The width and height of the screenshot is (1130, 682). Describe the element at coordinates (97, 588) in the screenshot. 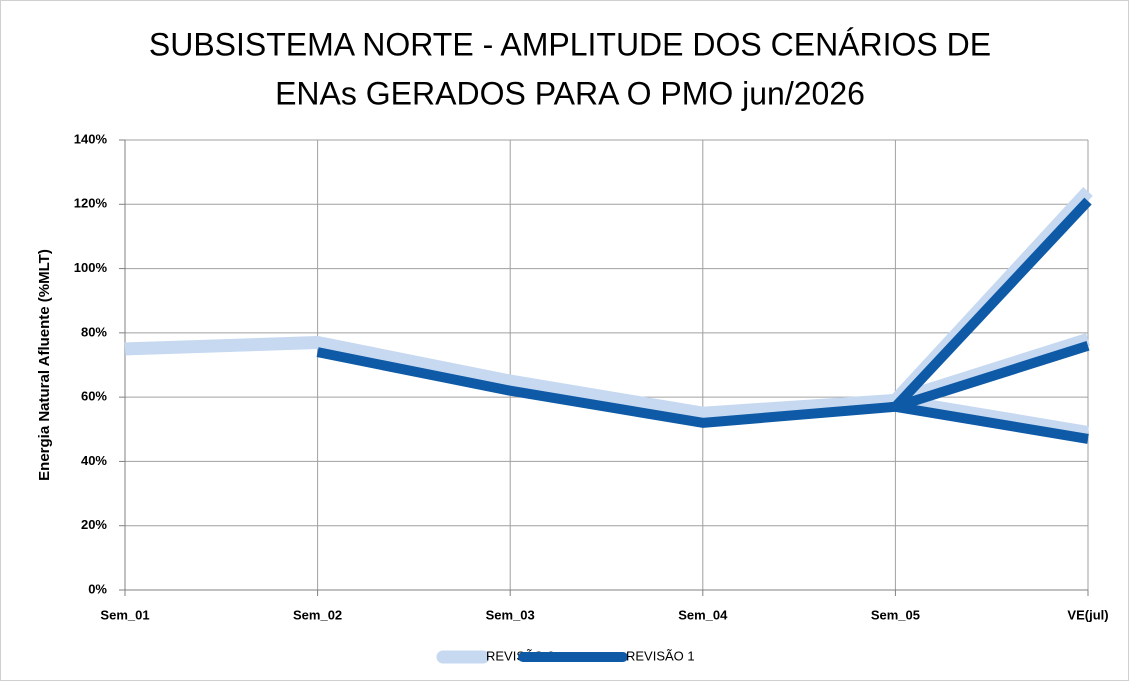

I see `y-tick-label: 0%` at that location.